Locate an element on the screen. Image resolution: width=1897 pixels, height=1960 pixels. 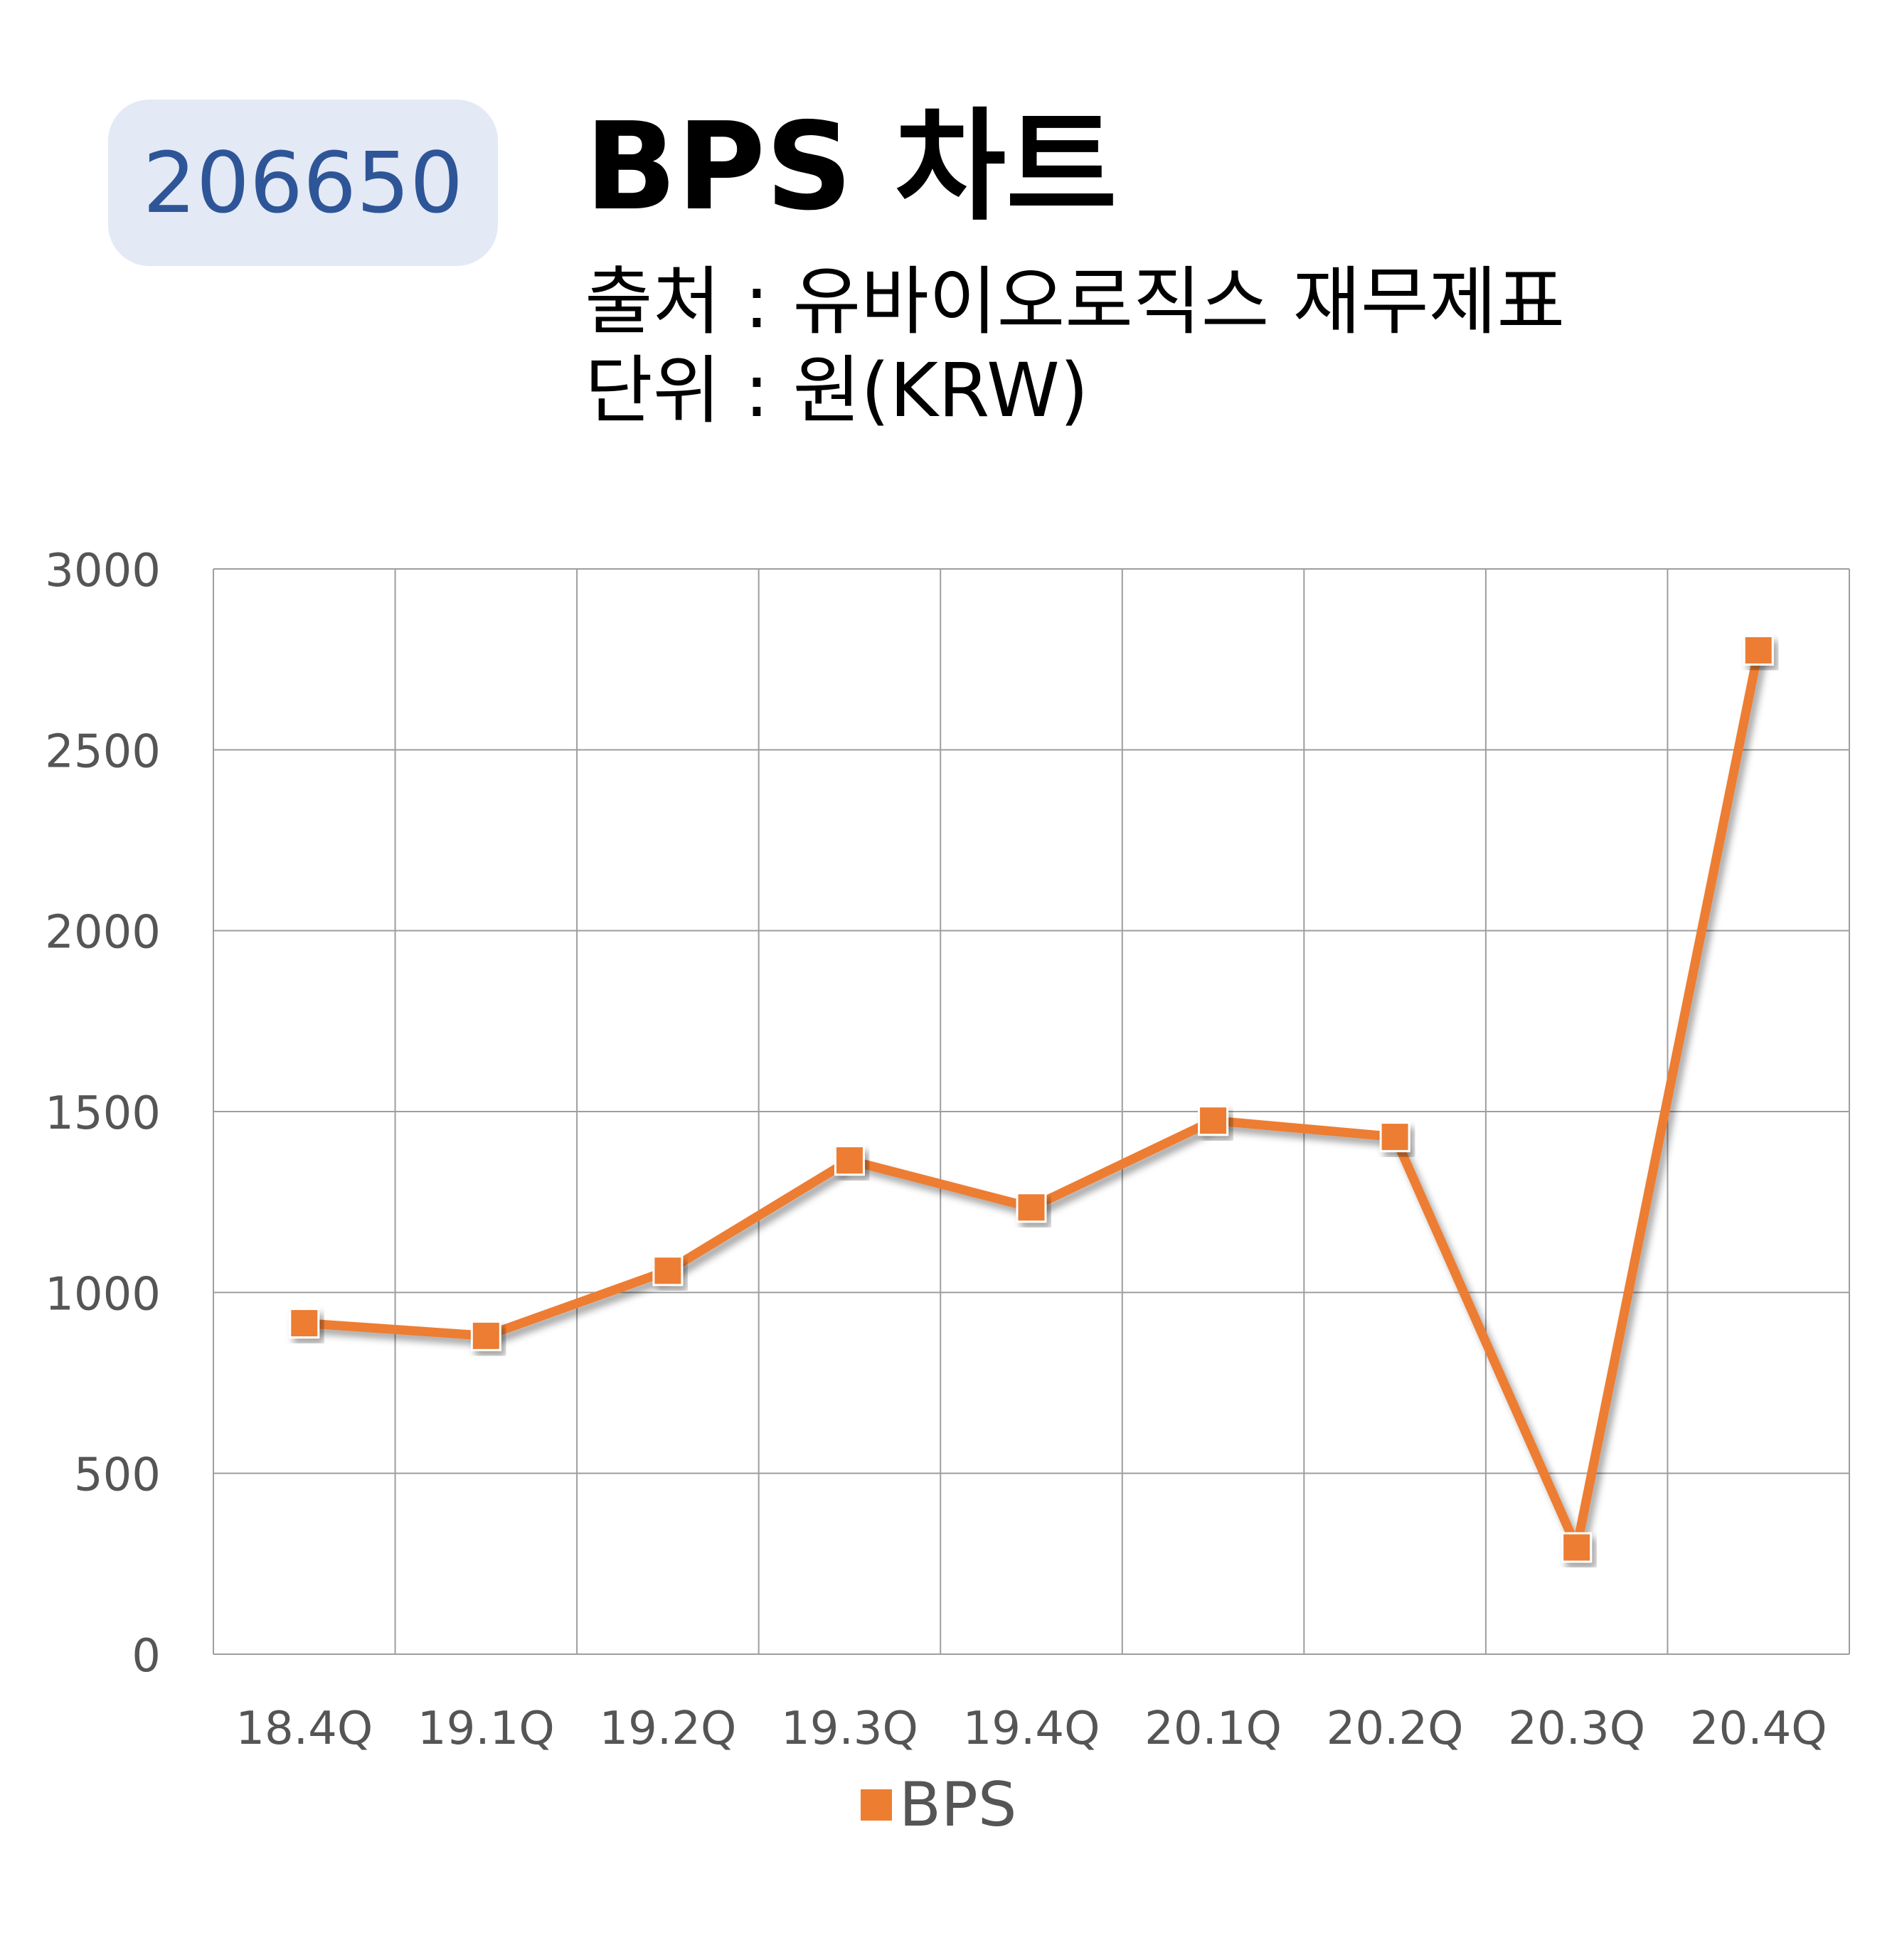
legend-marker-icon is located at coordinates (877, 1805).